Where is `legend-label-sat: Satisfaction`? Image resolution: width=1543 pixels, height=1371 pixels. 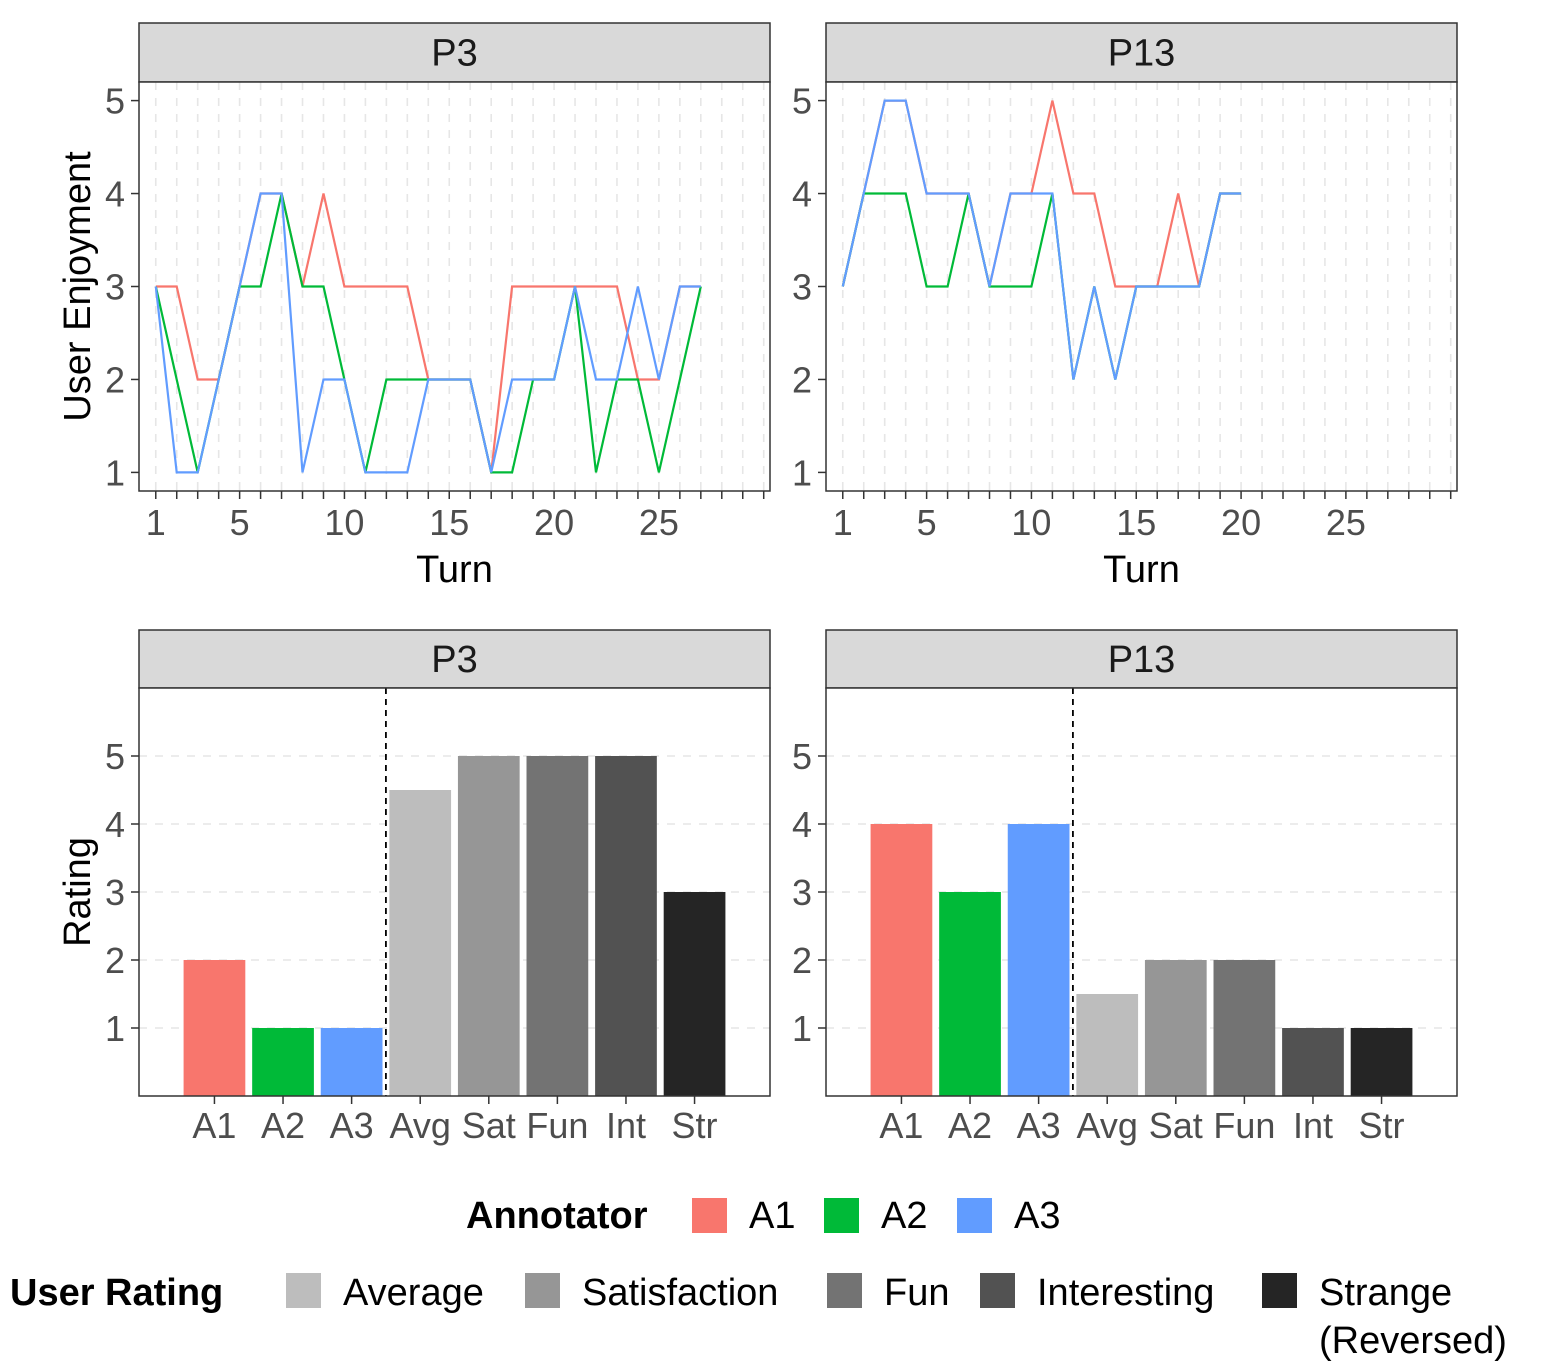 legend-label-sat: Satisfaction is located at coordinates (680, 1293).